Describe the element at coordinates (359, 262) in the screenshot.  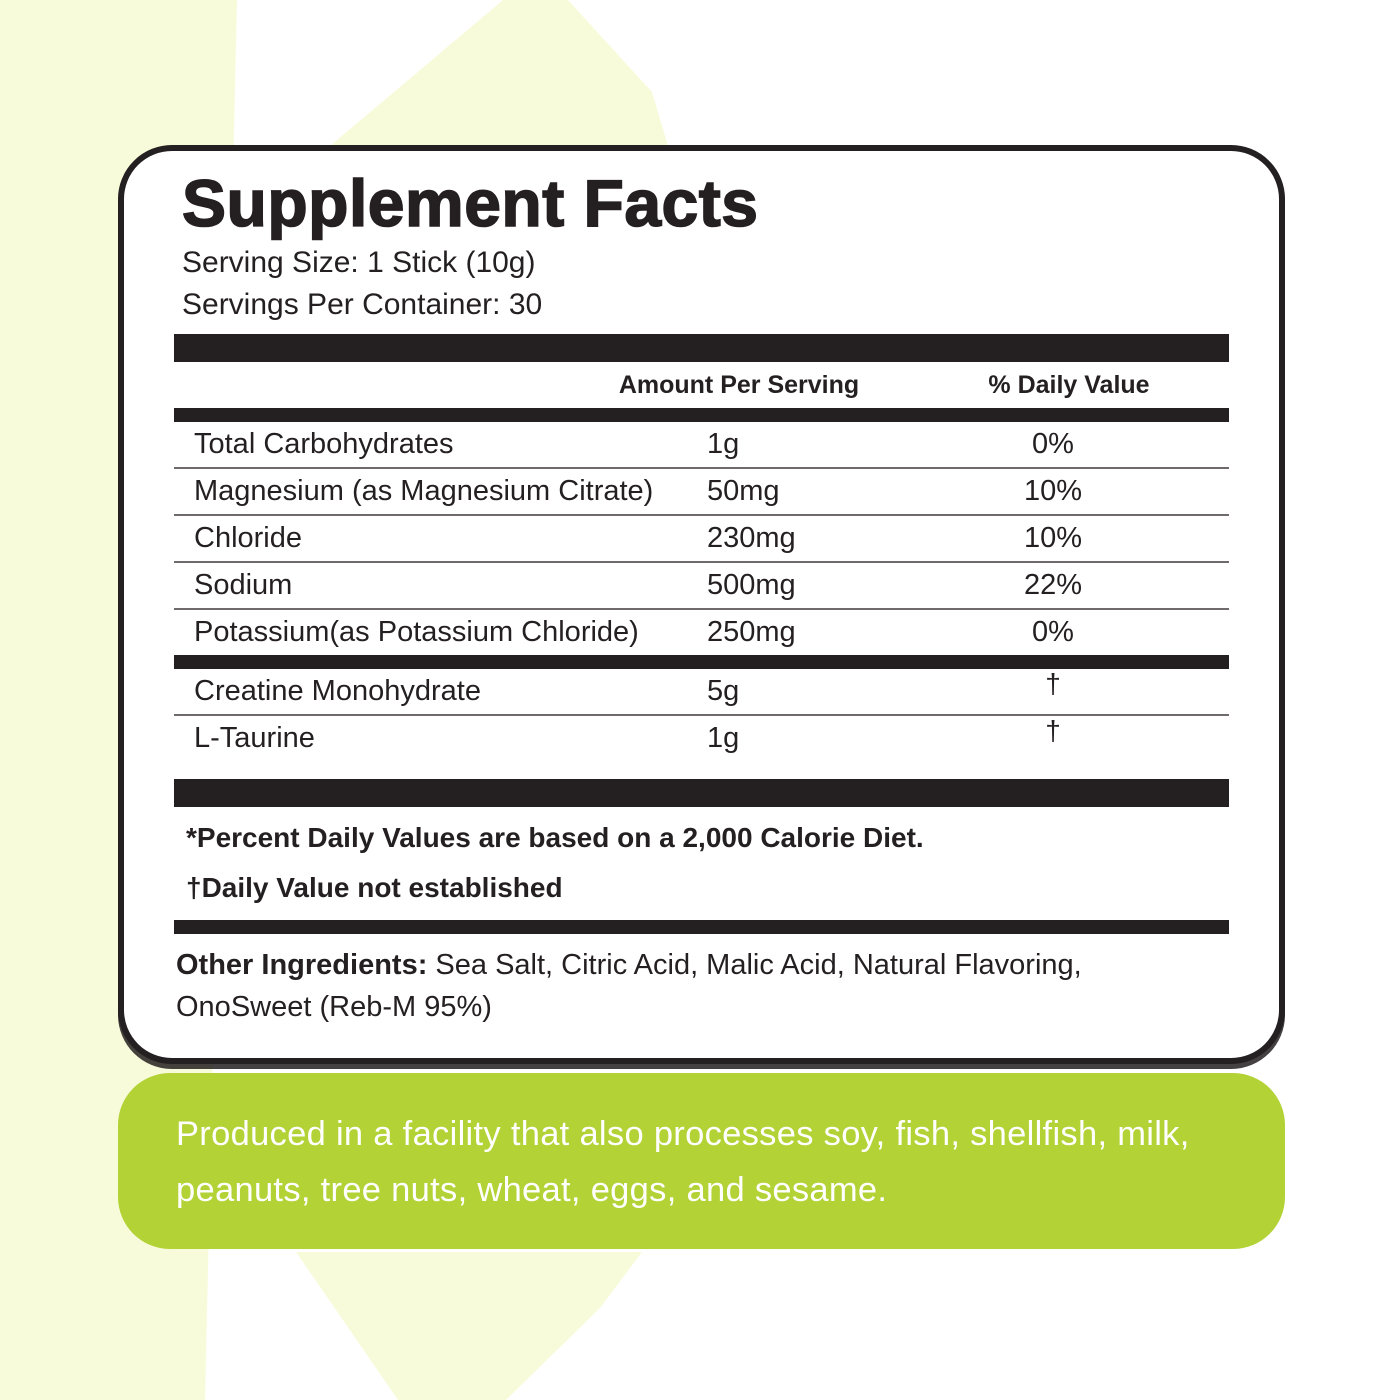
I see `serving-size-line: Serving Size: 1 Stick (10g)` at that location.